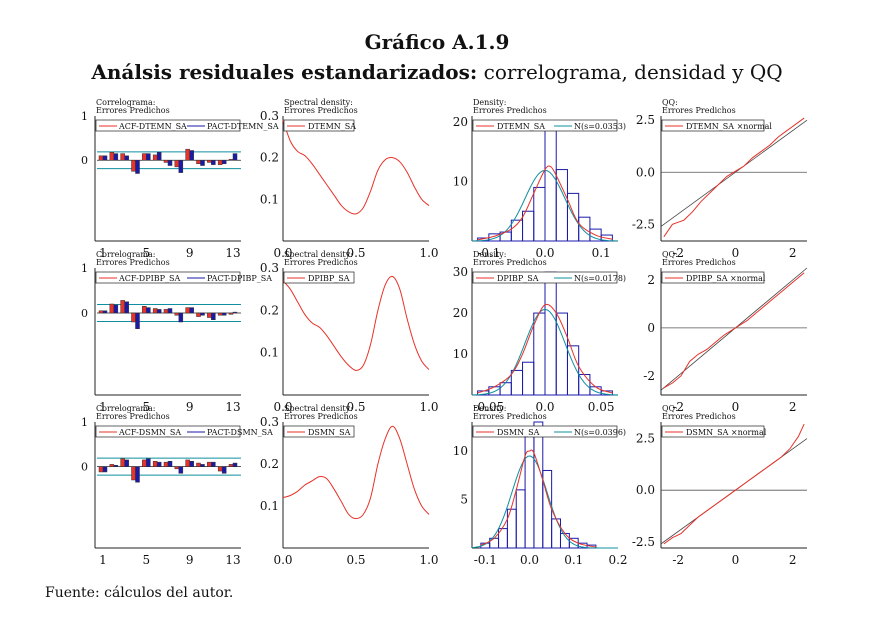 The width and height of the screenshot is (874, 634). What do you see at coordinates (183, 277) in the screenshot?
I see `legend: ACF-DPIBP_SA PACT-DPIBP_SA` at bounding box center [183, 277].